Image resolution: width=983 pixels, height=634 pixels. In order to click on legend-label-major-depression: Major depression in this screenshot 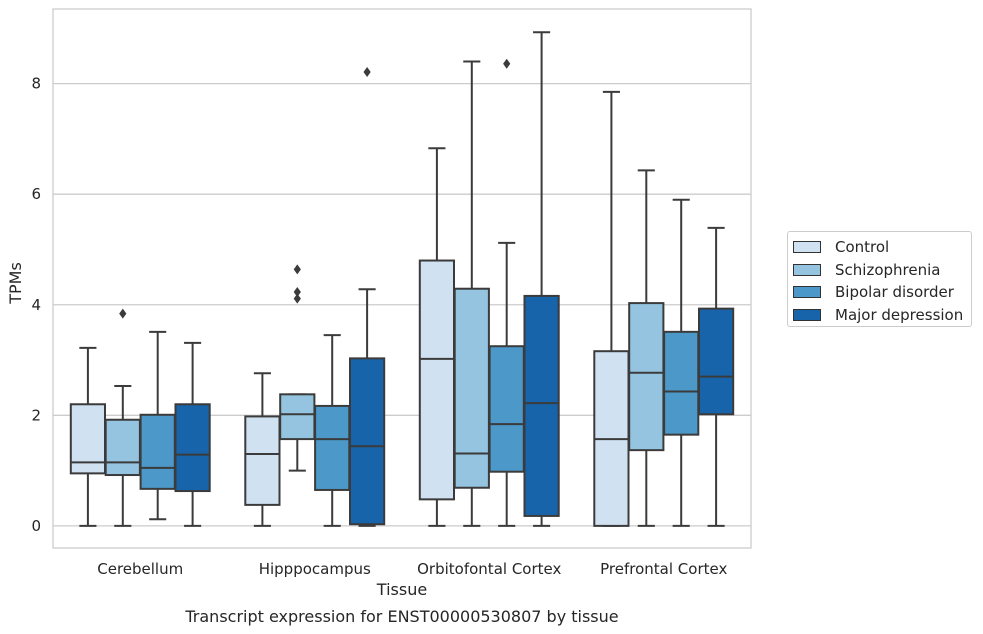, I will do `click(899, 314)`.